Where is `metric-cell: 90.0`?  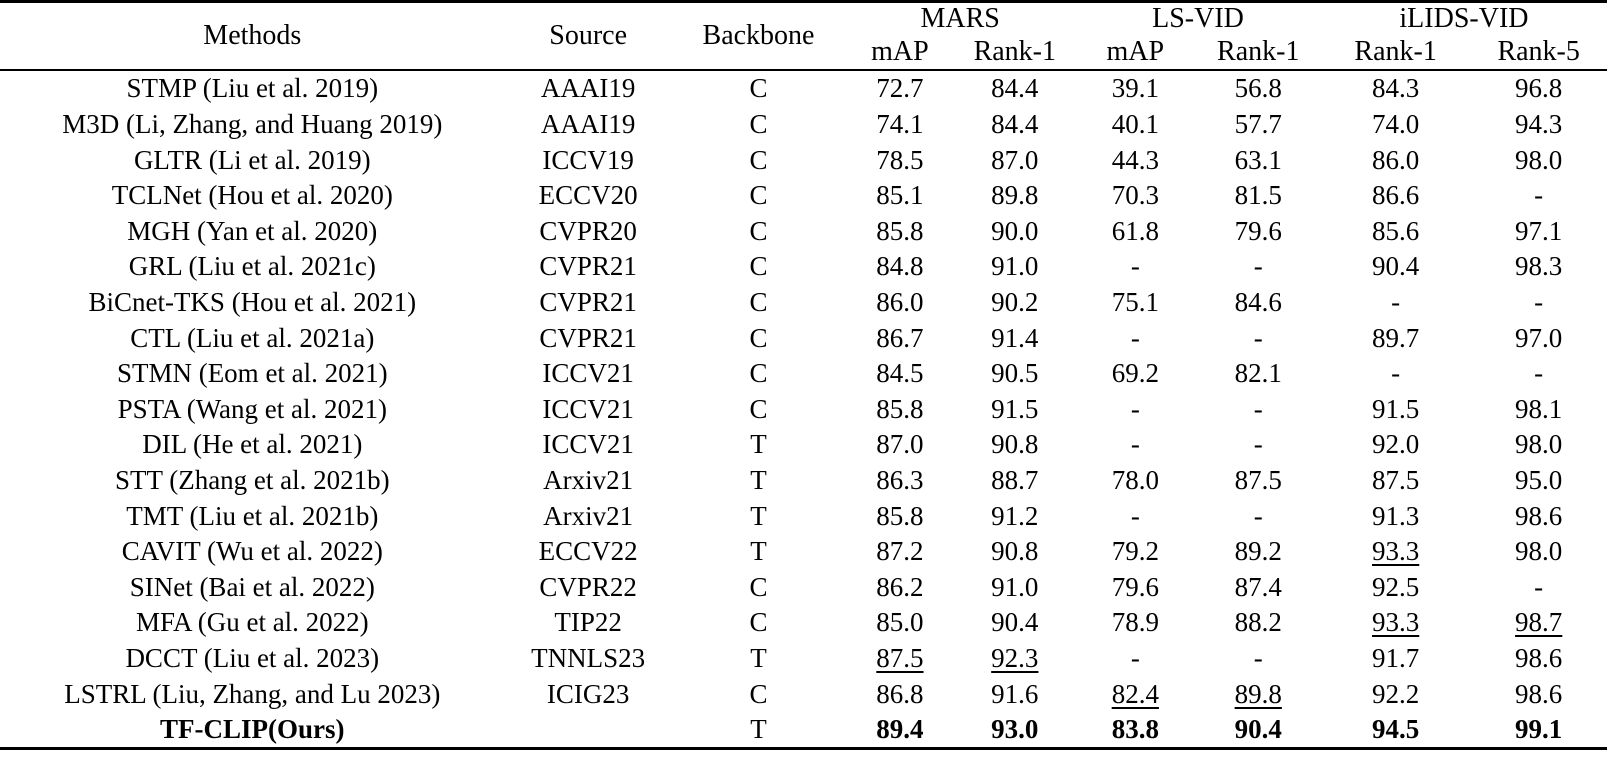 metric-cell: 90.0 is located at coordinates (1015, 230).